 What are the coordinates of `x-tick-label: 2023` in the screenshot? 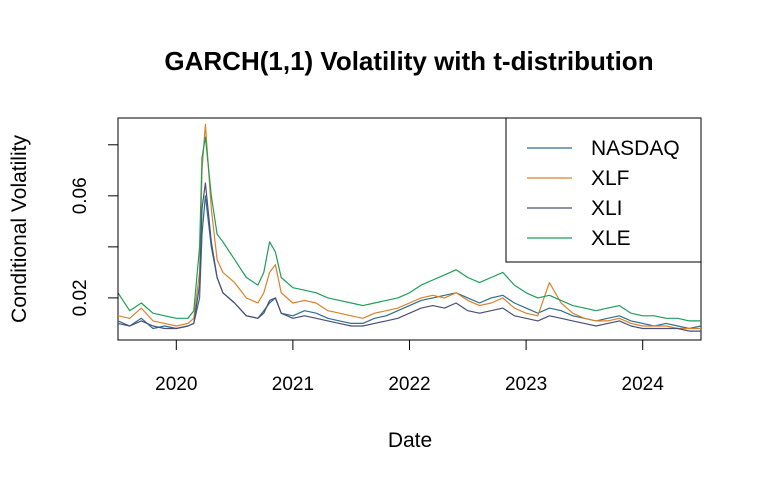 It's located at (526, 384).